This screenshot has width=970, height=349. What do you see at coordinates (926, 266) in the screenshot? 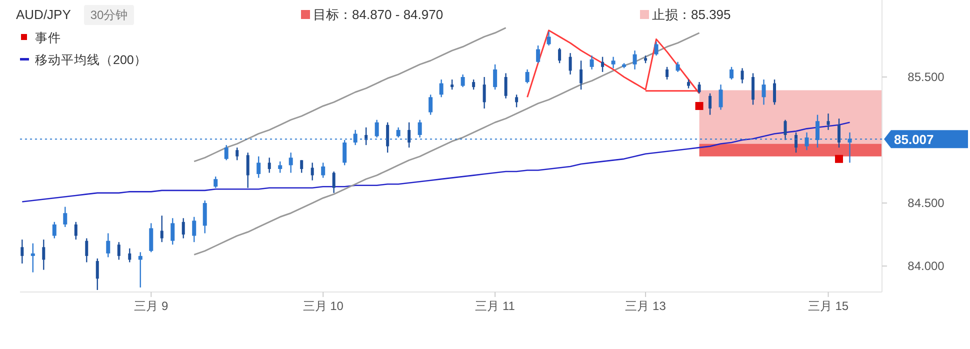
I see `y-tick-label: 84.000` at bounding box center [926, 266].